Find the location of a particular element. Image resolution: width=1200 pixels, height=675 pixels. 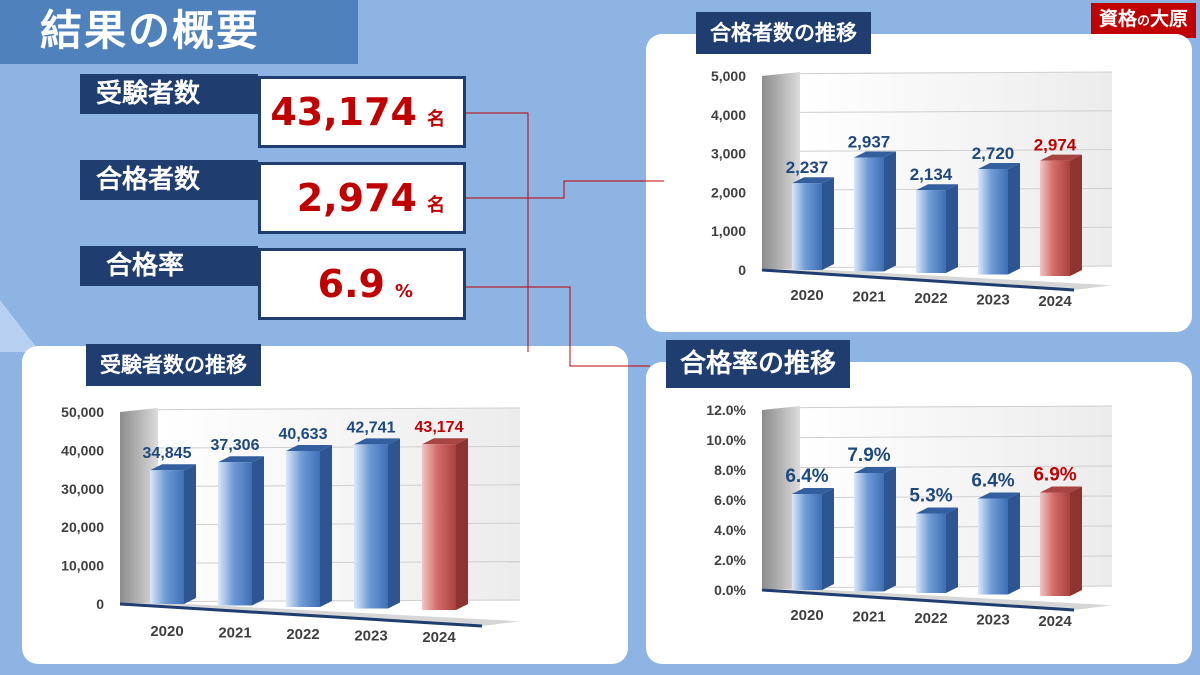

brand-logo: 資格の大原 is located at coordinates (1143, 20).